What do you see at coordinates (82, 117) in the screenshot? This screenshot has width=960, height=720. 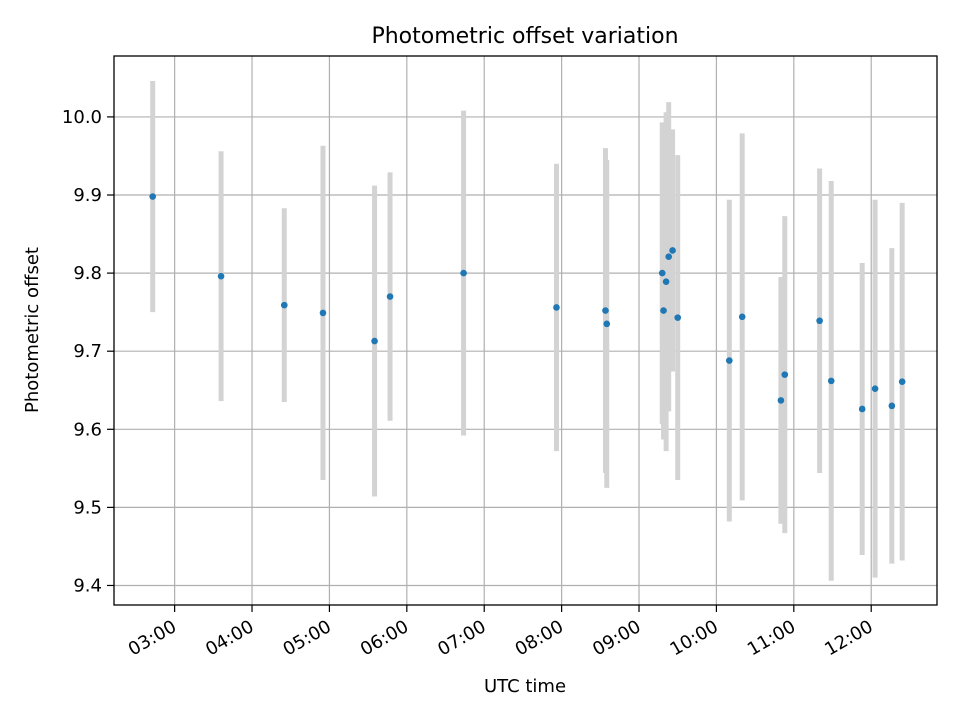 I see `y-tick-label: 10.0` at bounding box center [82, 117].